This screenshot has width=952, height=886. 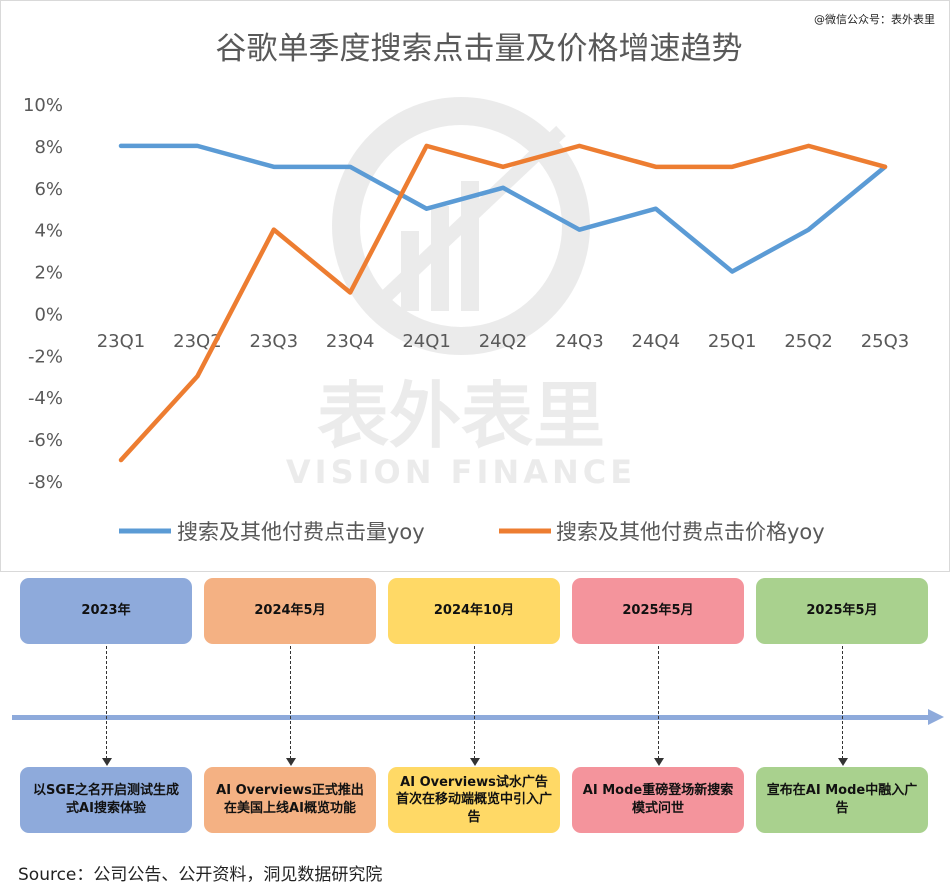 I want to click on x-tick-label: 25Q3, so click(x=885, y=341).